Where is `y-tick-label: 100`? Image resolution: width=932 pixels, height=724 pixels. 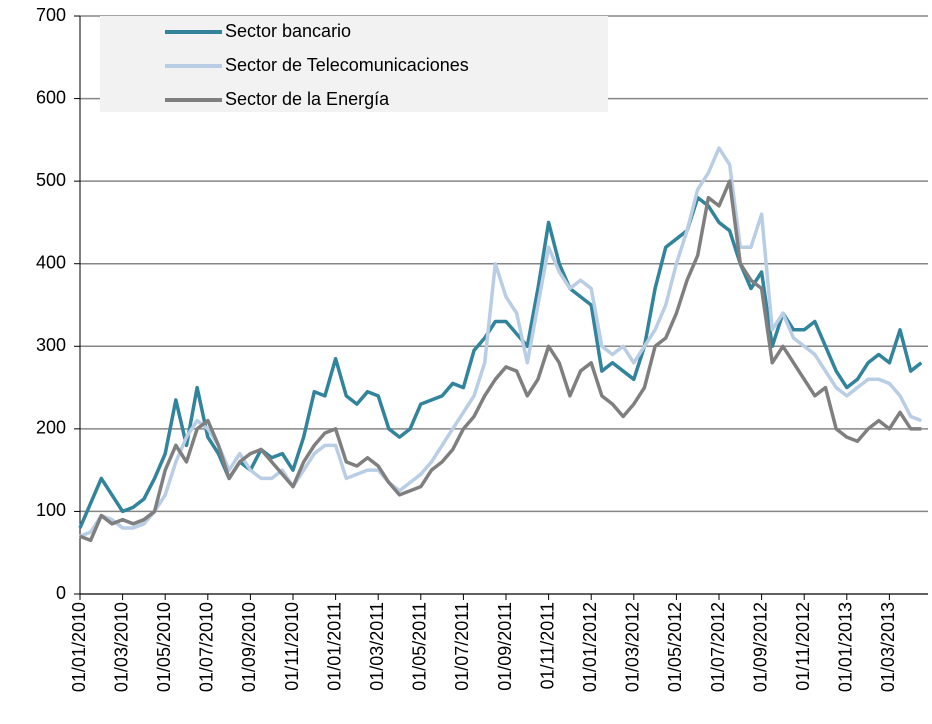 y-tick-label: 100 is located at coordinates (51, 510).